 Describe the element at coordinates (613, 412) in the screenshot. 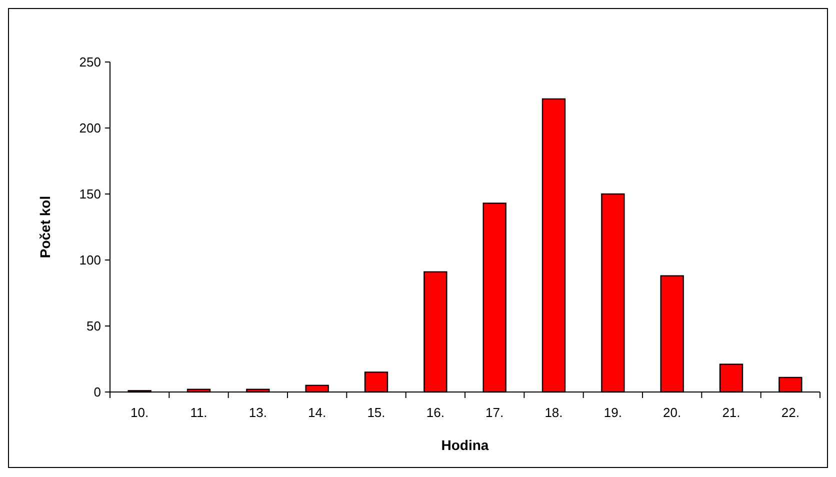

I see `x-tick-label: 19.` at that location.